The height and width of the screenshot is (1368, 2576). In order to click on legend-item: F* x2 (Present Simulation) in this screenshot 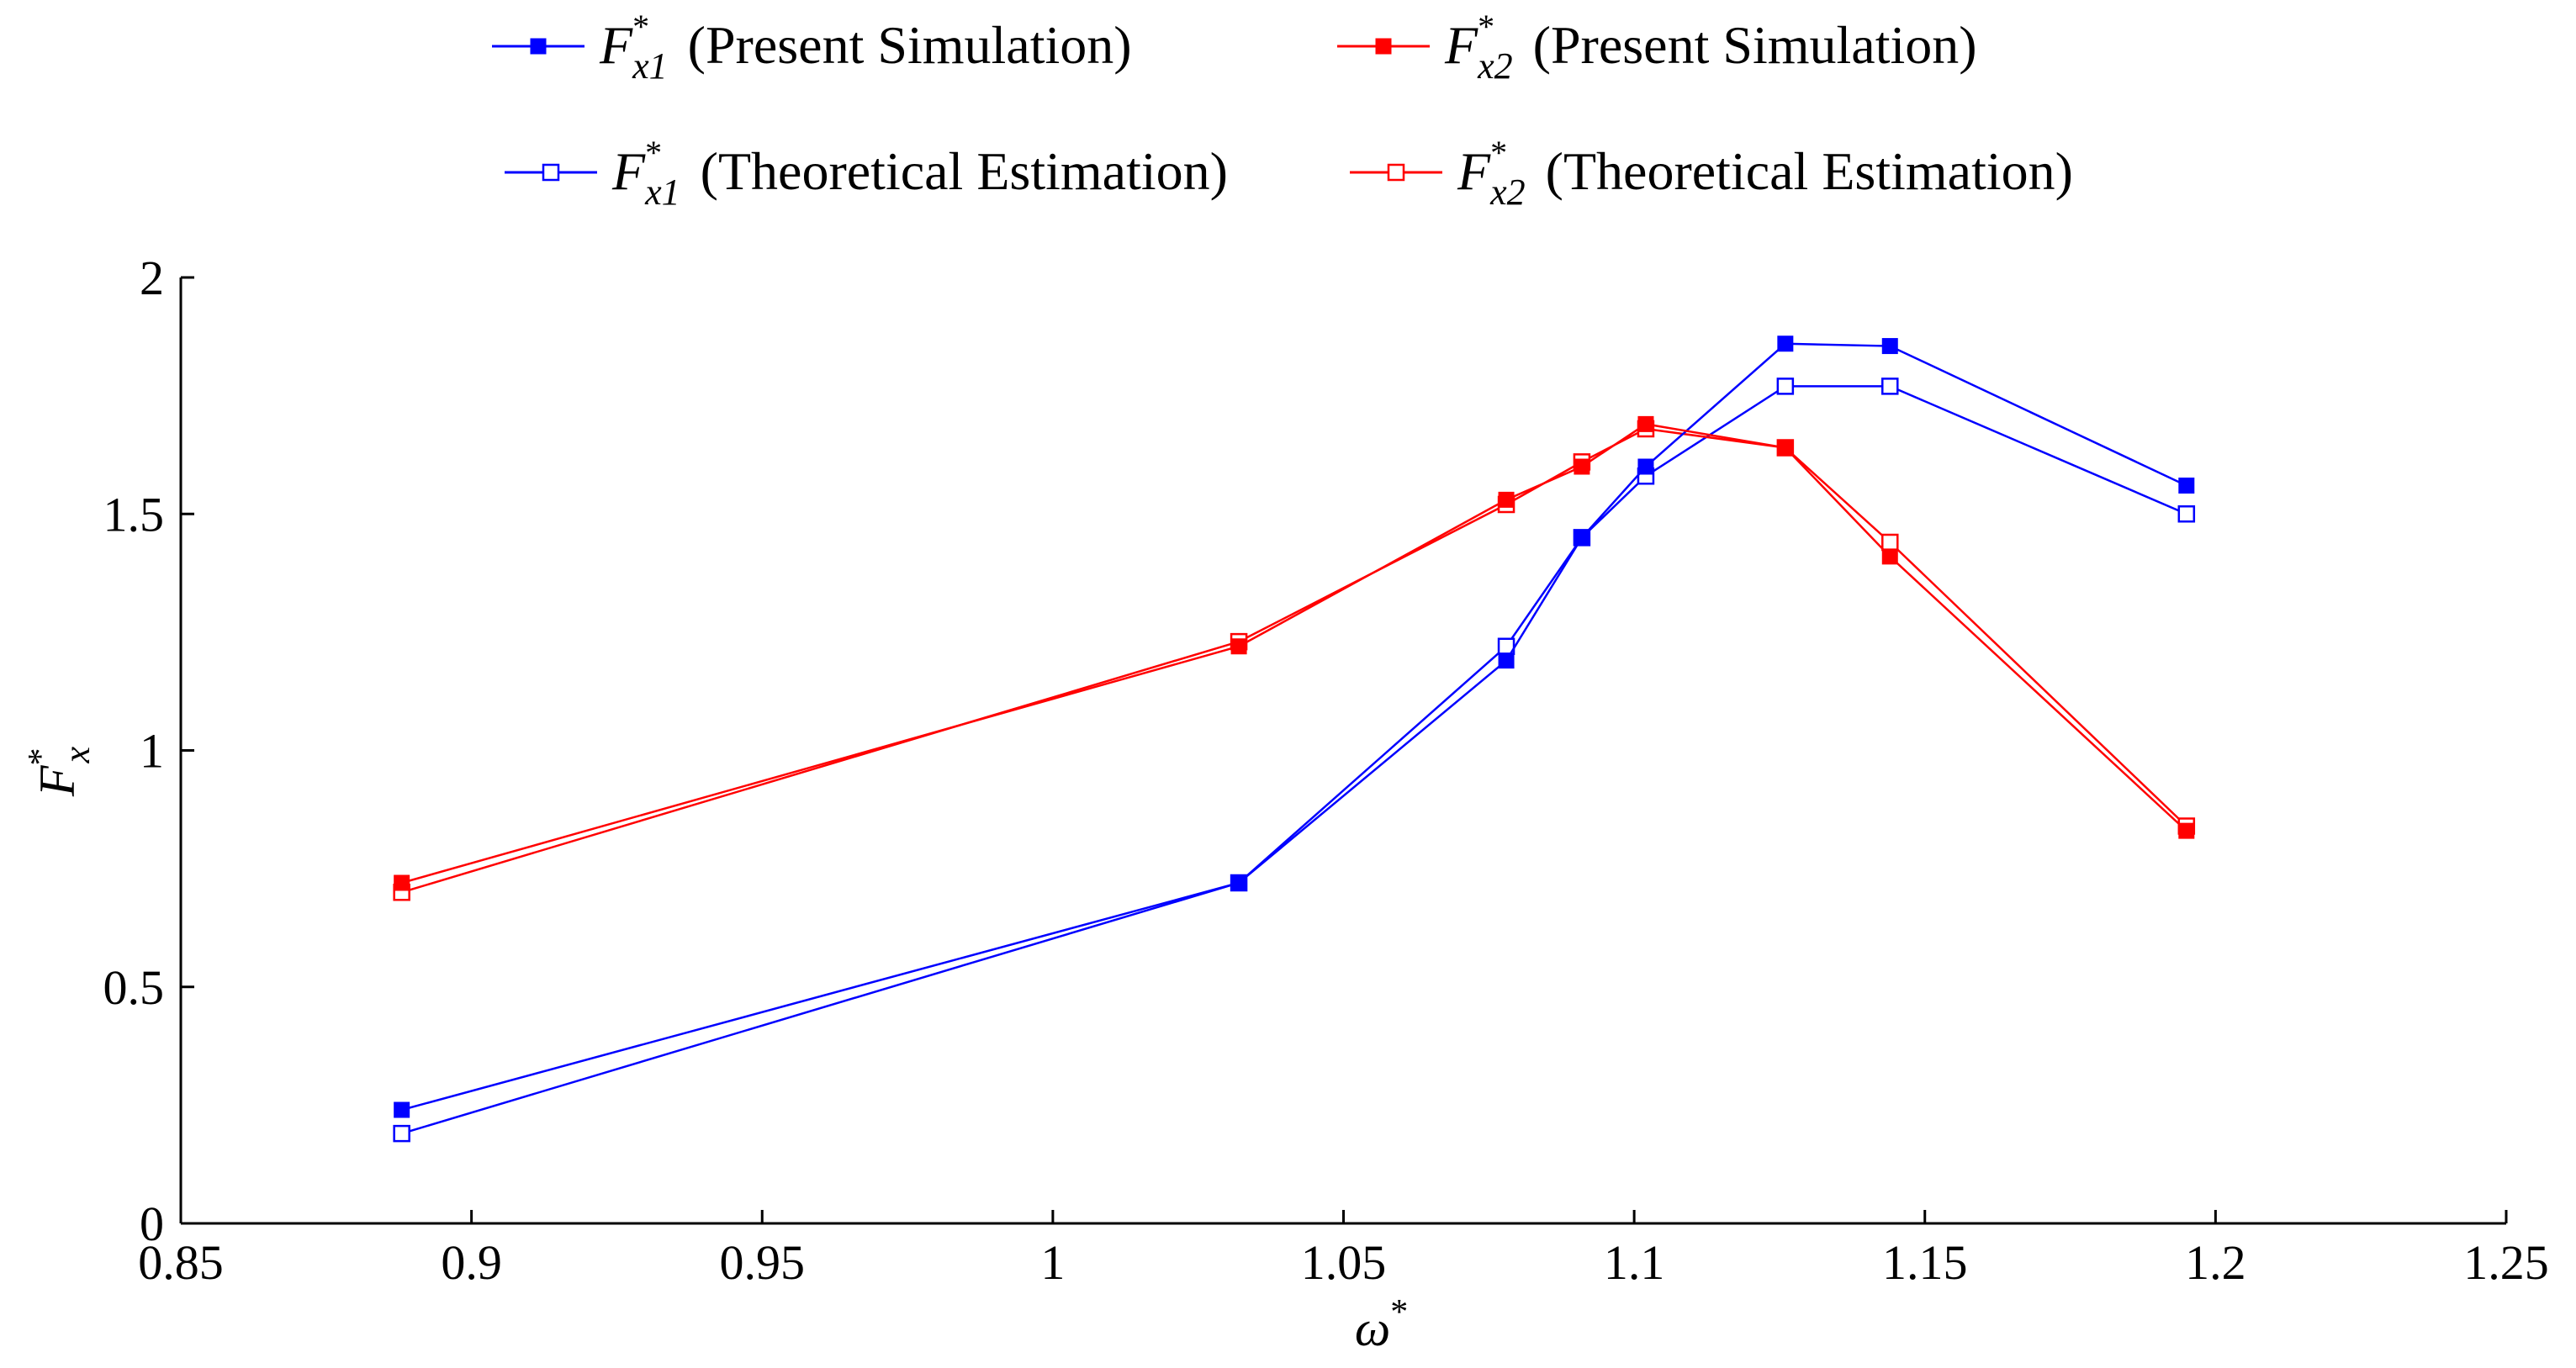, I will do `click(1657, 47)`.